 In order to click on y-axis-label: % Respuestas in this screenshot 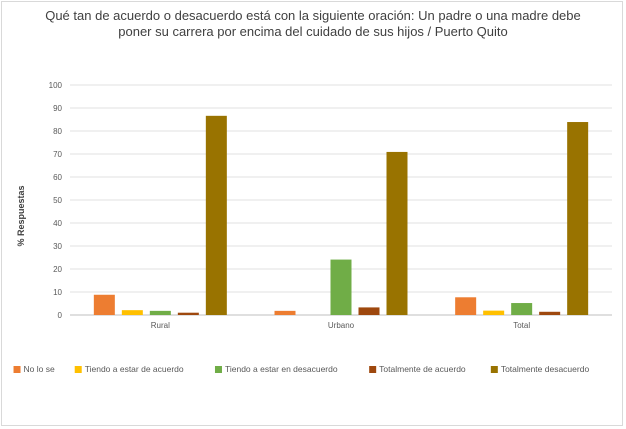, I will do `click(21, 215)`.